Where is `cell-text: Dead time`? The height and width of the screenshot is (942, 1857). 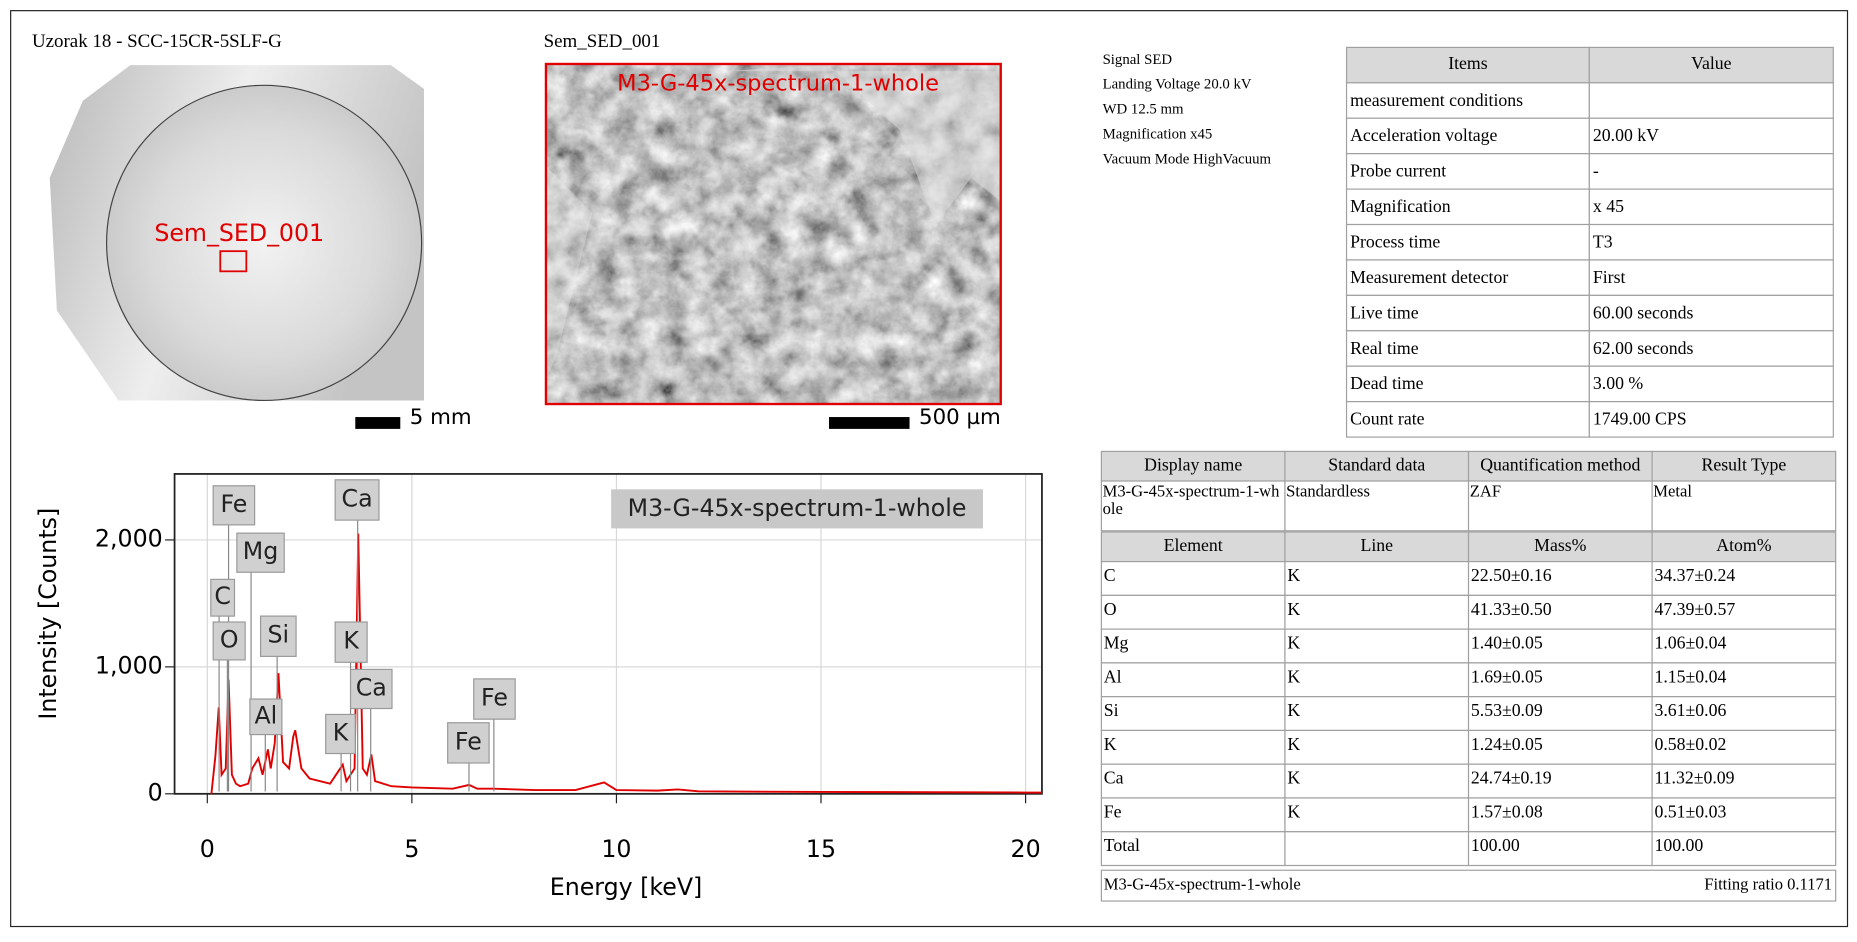 cell-text: Dead time is located at coordinates (1387, 383).